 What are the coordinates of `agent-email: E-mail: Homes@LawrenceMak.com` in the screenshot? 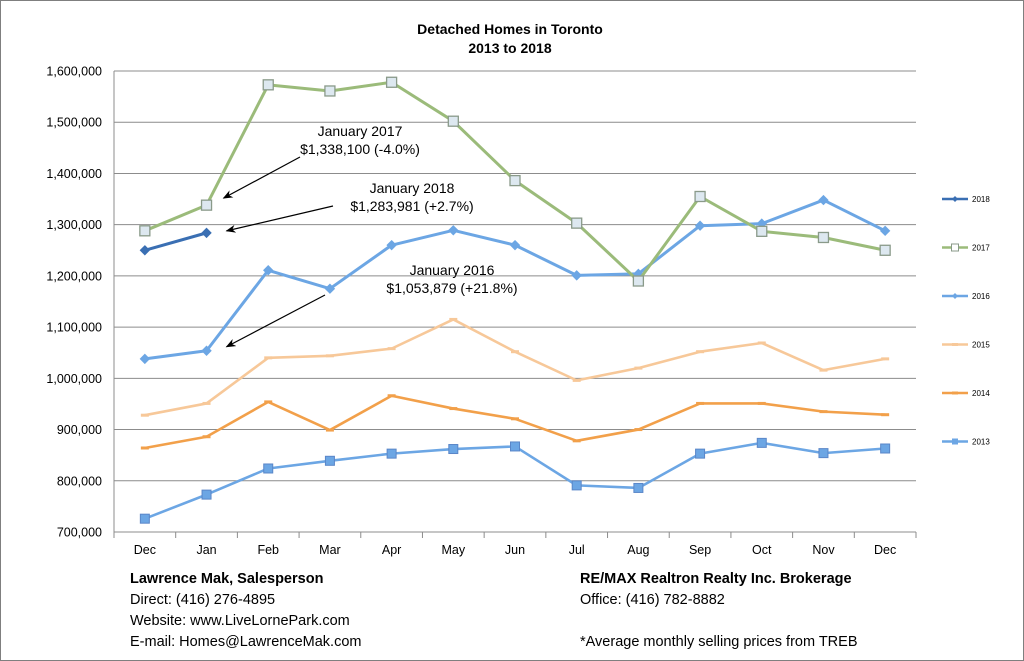 It's located at (246, 642).